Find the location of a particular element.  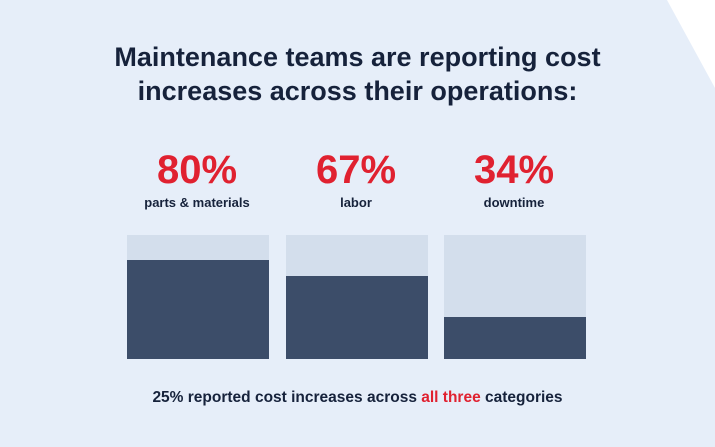

bar-labor is located at coordinates (357, 317).